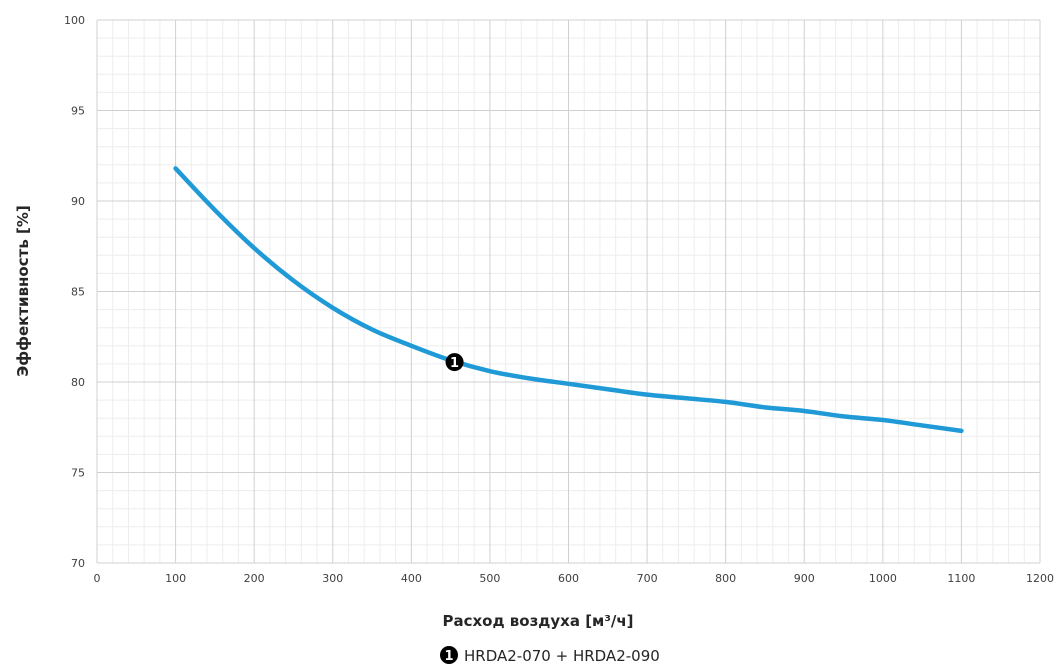 Image resolution: width=1057 pixels, height=665 pixels. I want to click on y-tick-label: 100, so click(74, 20).